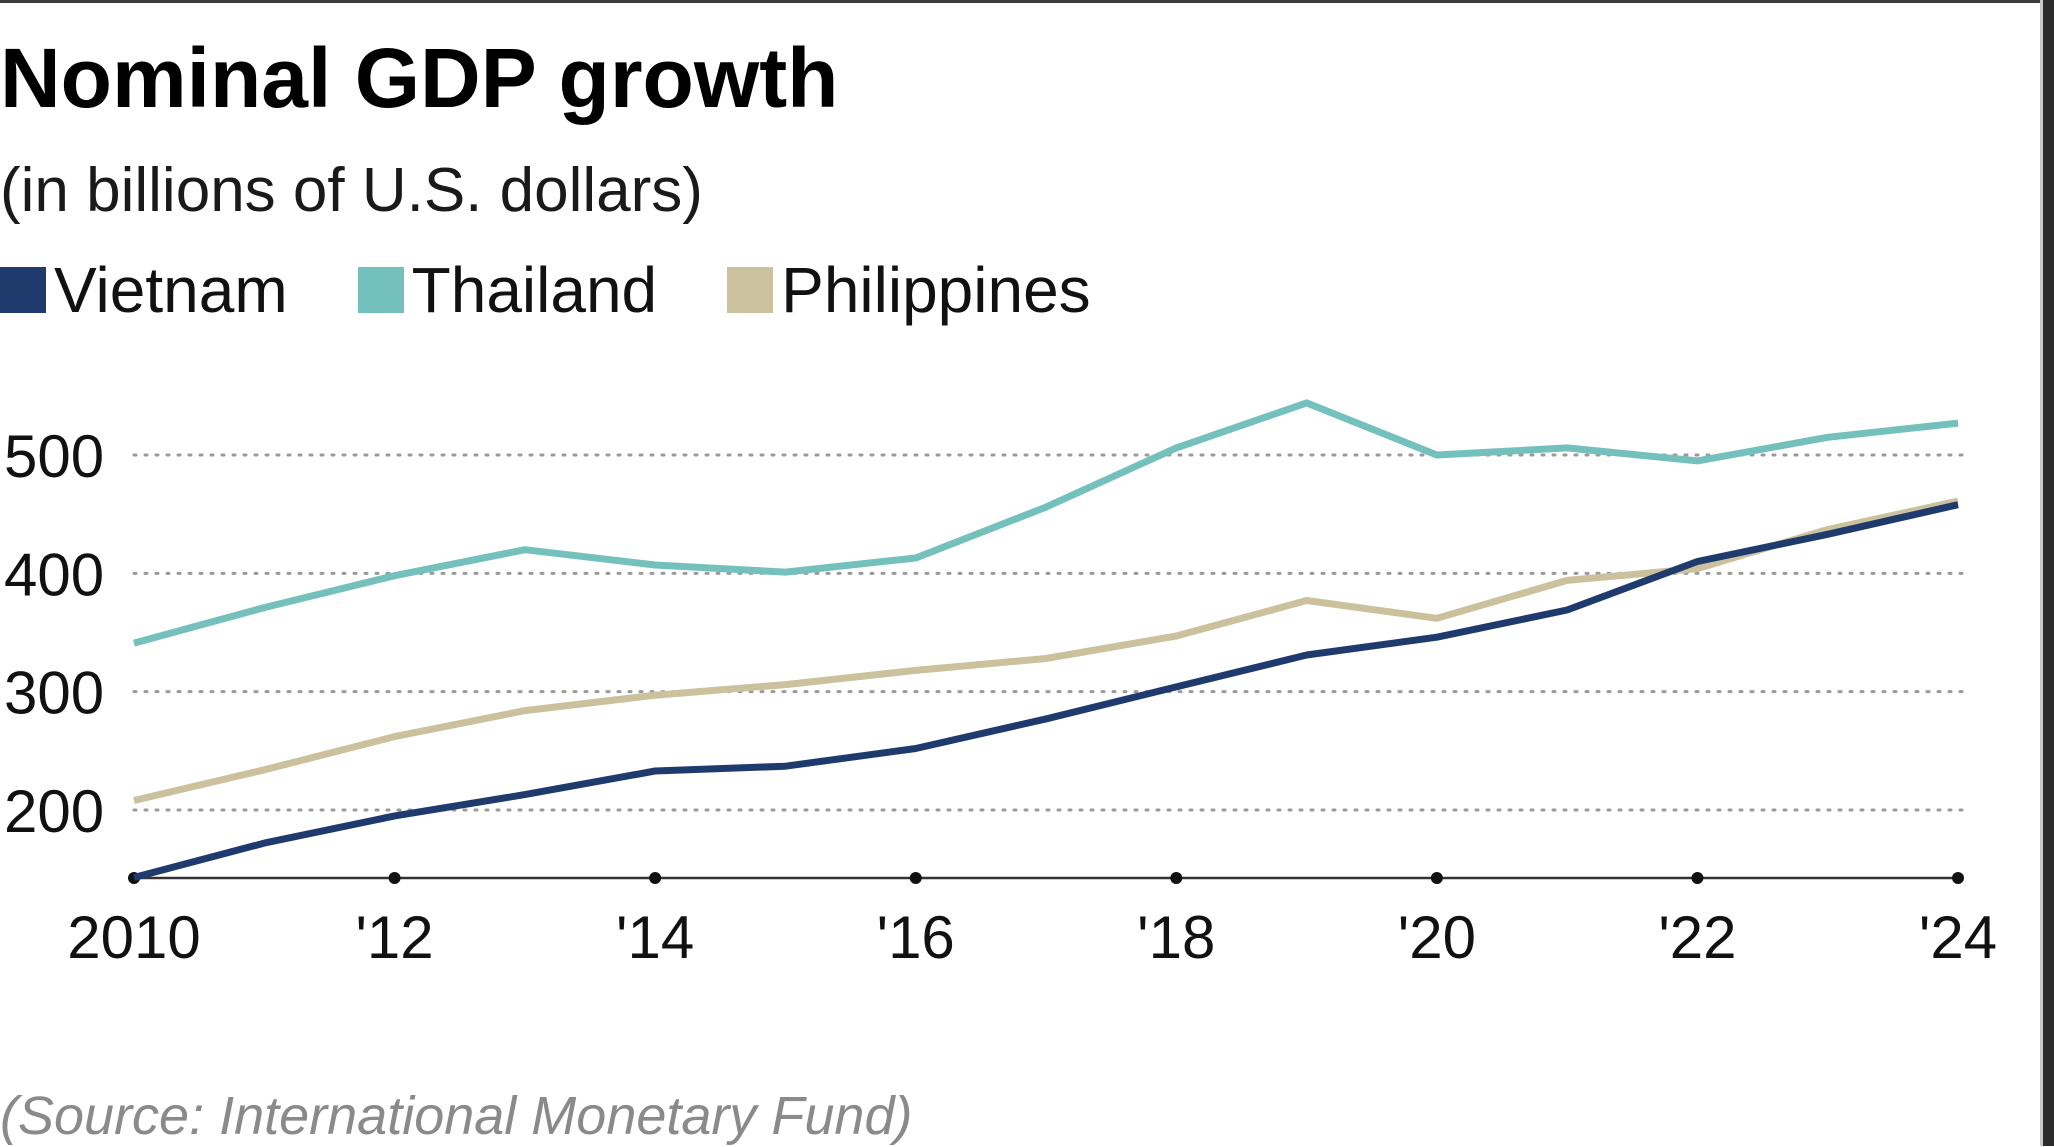 The width and height of the screenshot is (2054, 1147). What do you see at coordinates (394, 937) in the screenshot?
I see `x-tick-label-2012: '12` at bounding box center [394, 937].